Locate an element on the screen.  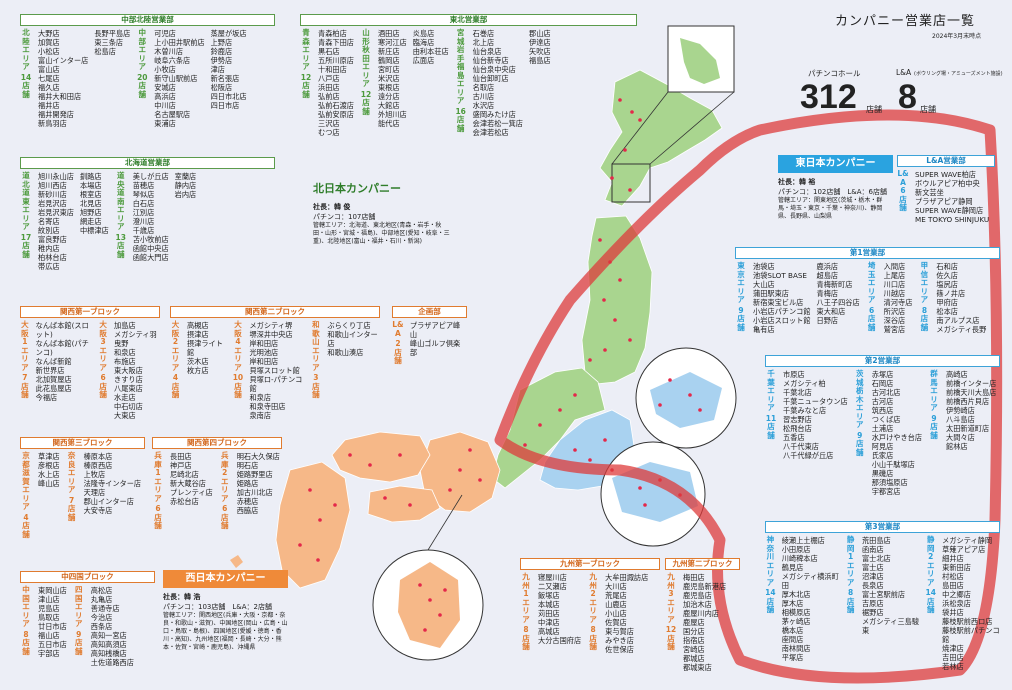
store-name: 富士店 is located at coordinates (872, 567).